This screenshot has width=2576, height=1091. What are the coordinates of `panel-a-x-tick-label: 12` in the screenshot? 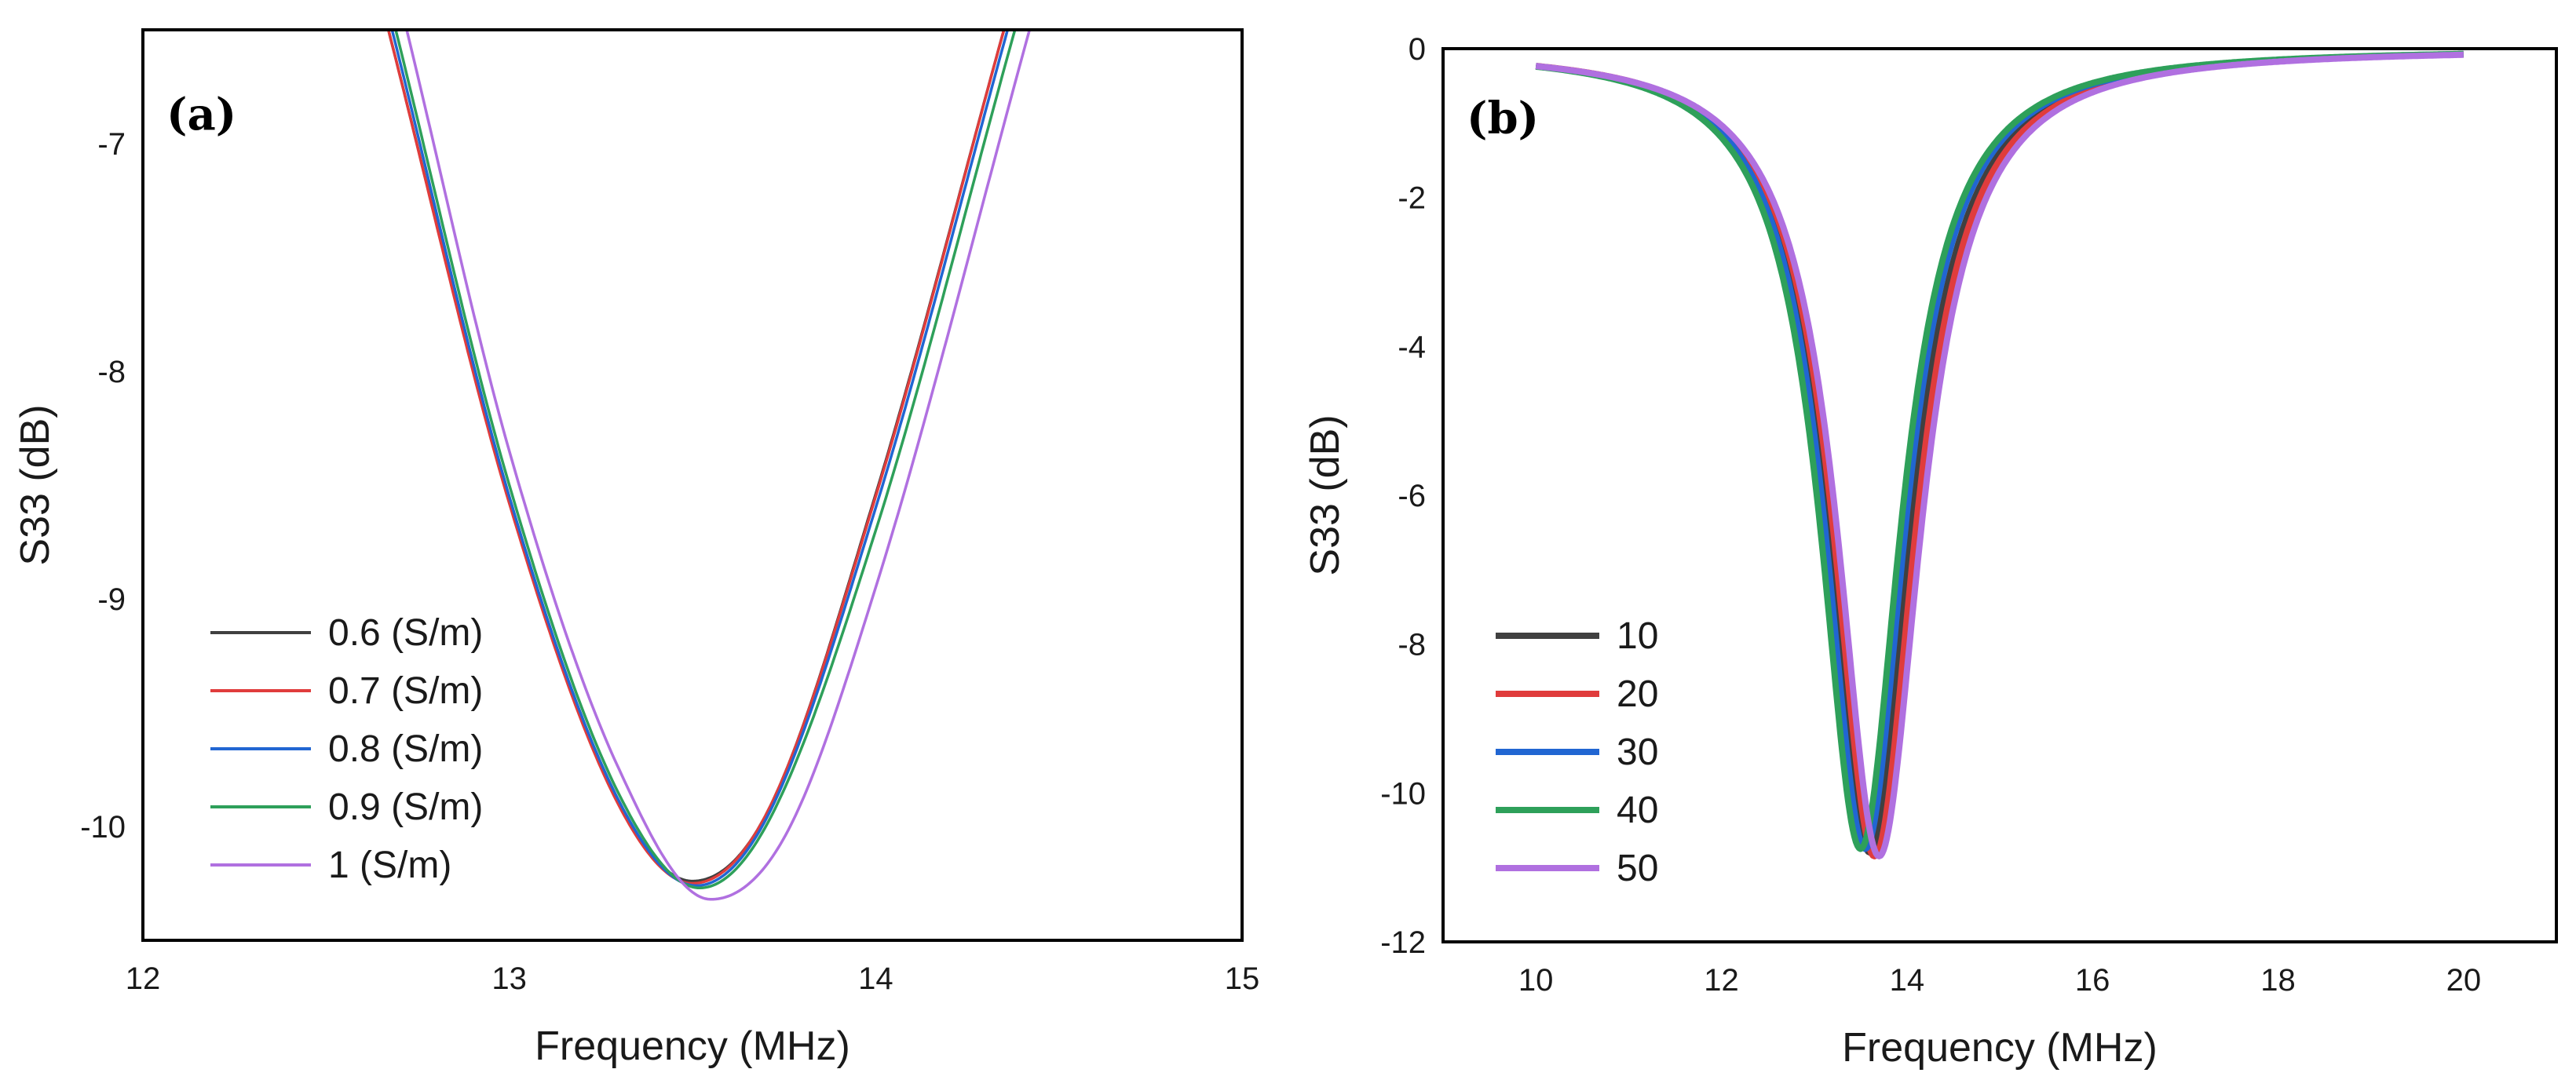 It's located at (143, 978).